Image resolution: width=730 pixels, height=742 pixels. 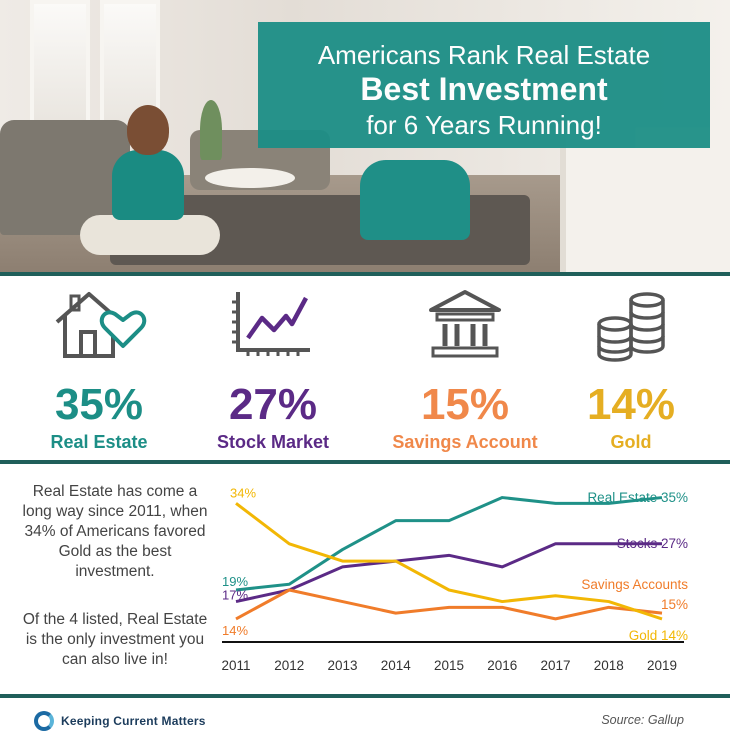 I want to click on x-tick-label: 2015, so click(x=449, y=665).